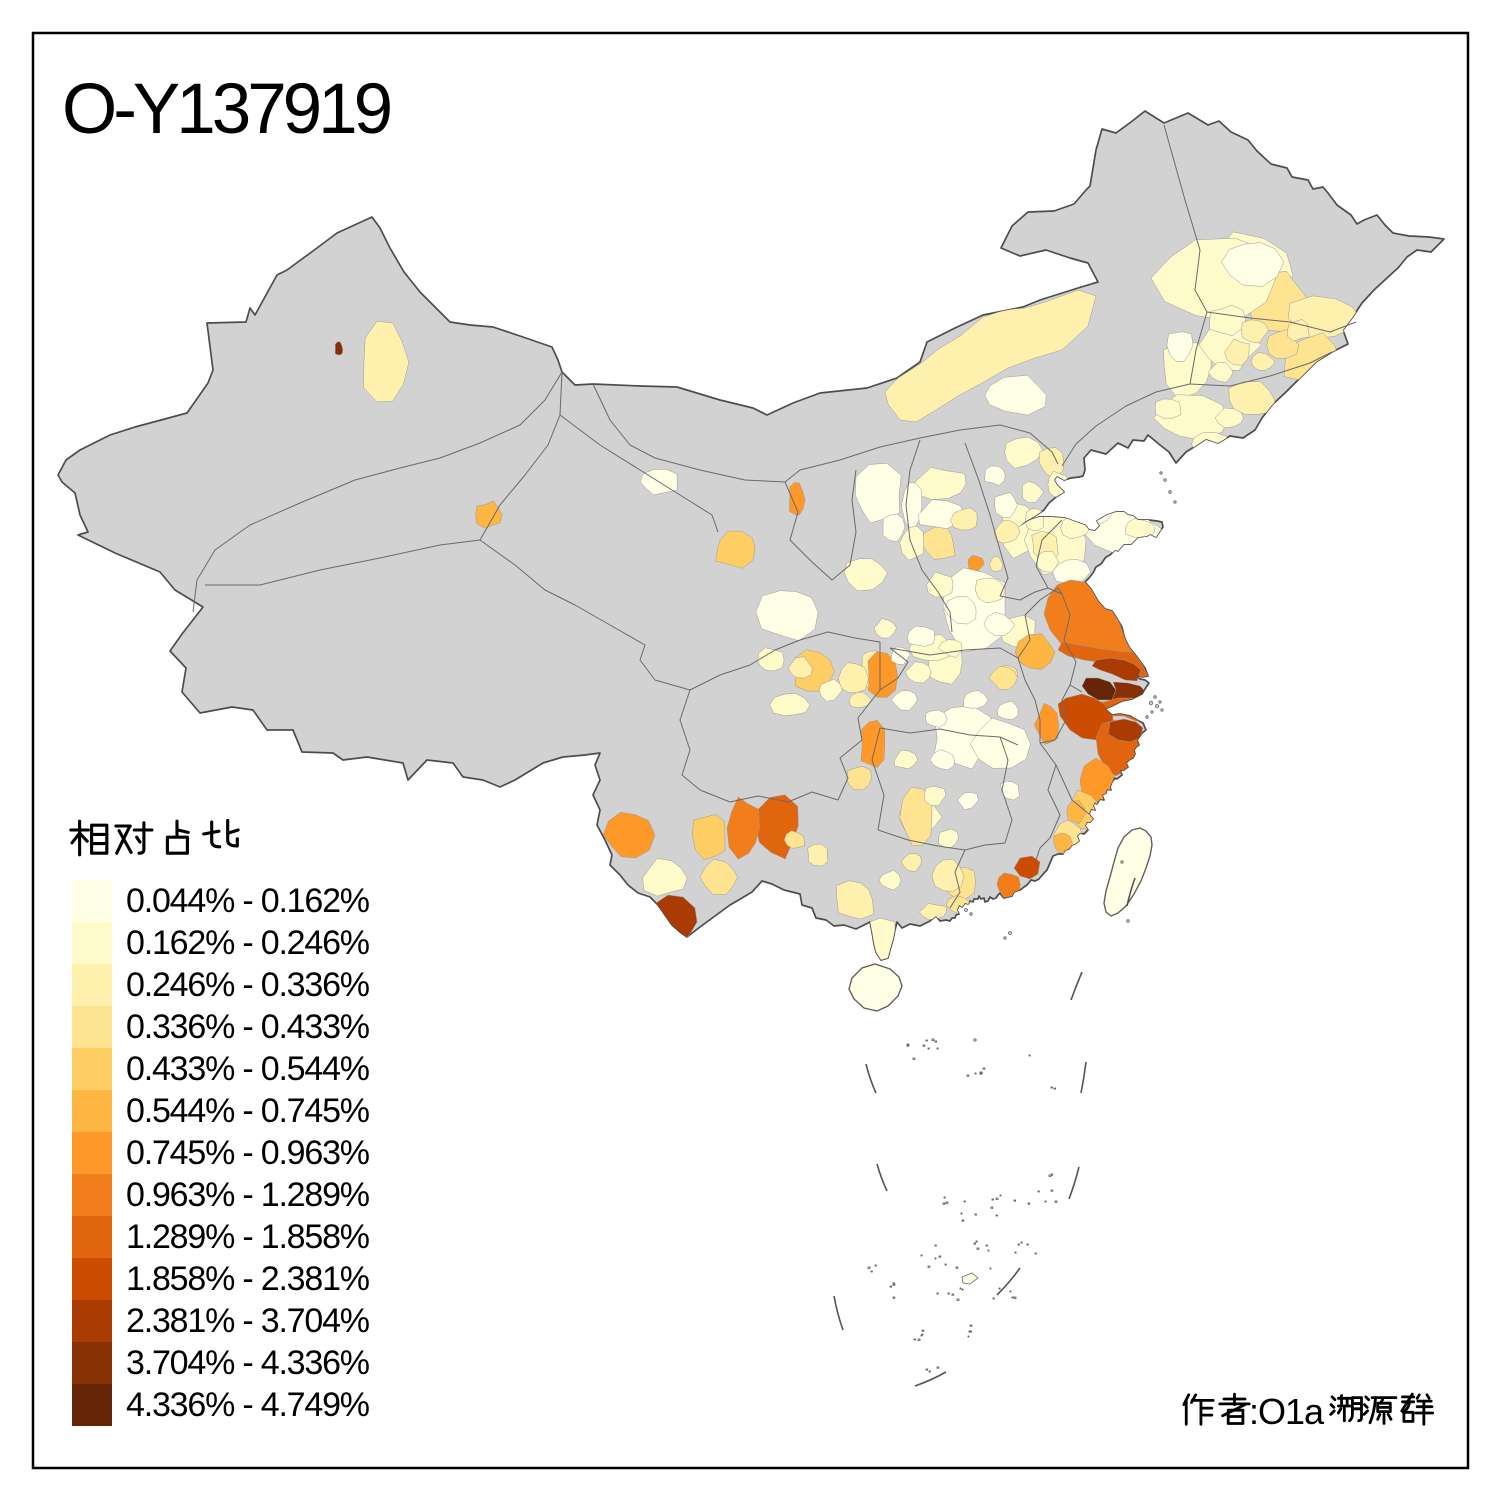  I want to click on svg-text: 0.544% - 0.745%, so click(248, 1111).